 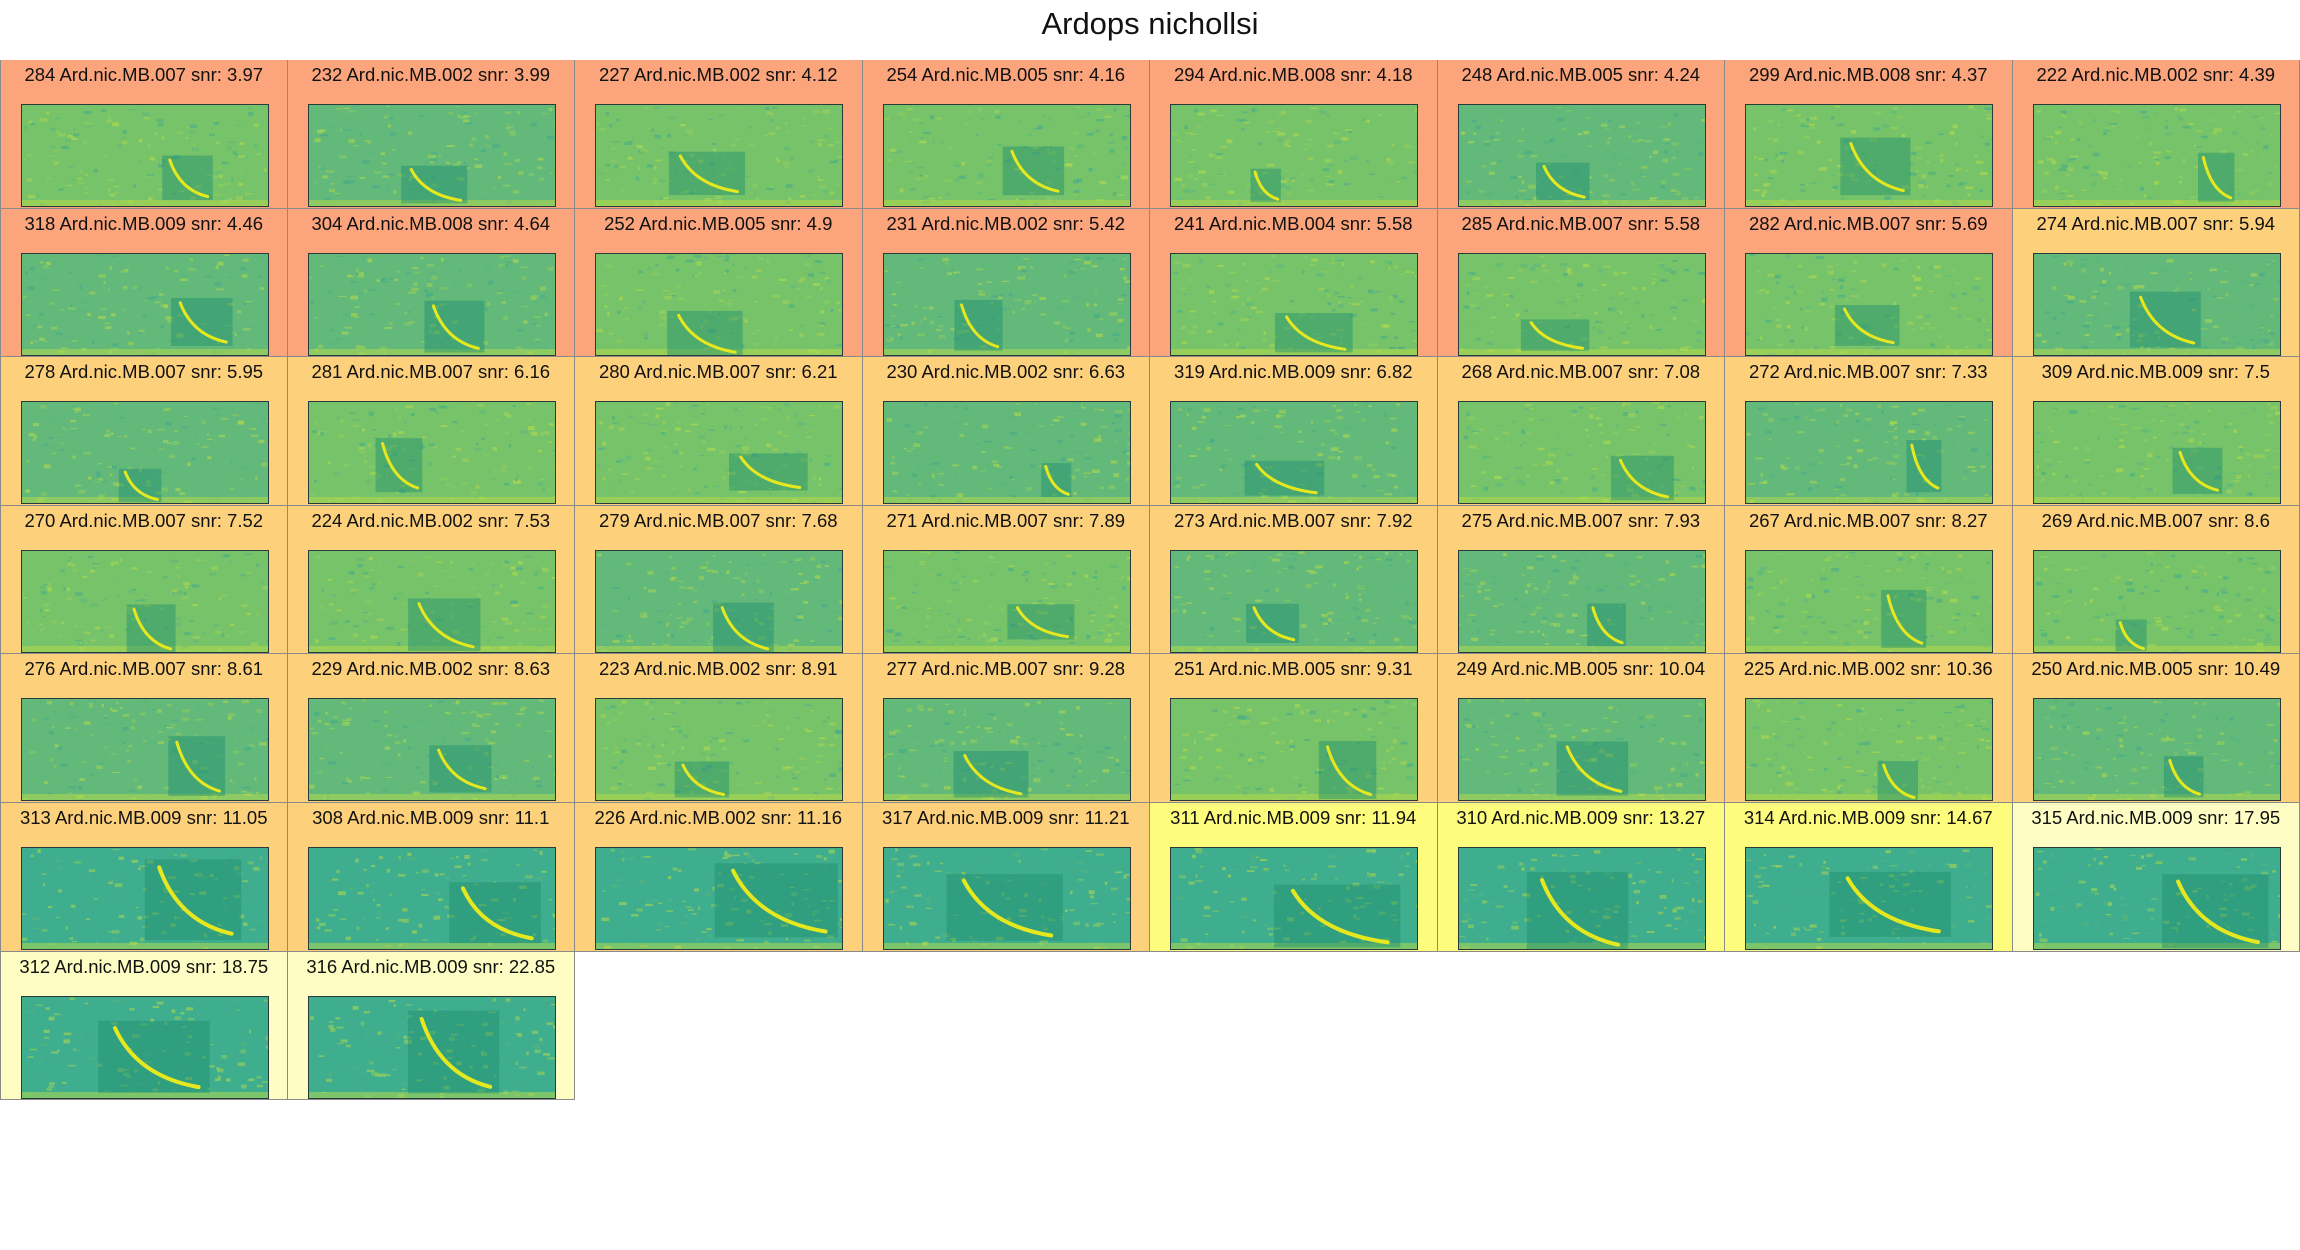 What do you see at coordinates (1581, 669) in the screenshot?
I see `clip-label: 249 Ard.nic.MB.005 snr: 10.04` at bounding box center [1581, 669].